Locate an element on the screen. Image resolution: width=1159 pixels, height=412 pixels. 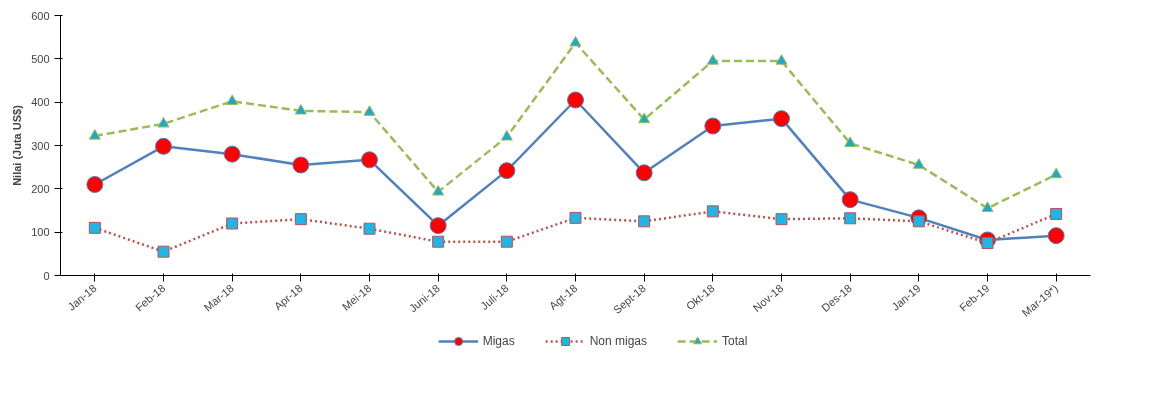
y-tick-label: 200 is located at coordinates (40, 188).